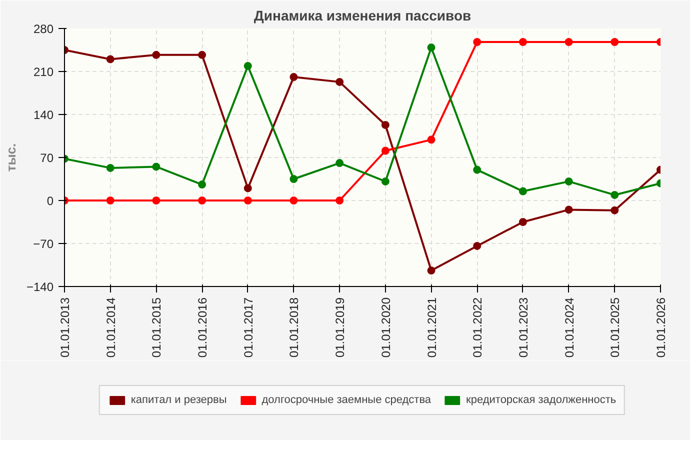 Image resolution: width=700 pixels, height=450 pixels. Describe the element at coordinates (569, 327) in the screenshot. I see `x-tick-label: 01.01.2024` at that location.